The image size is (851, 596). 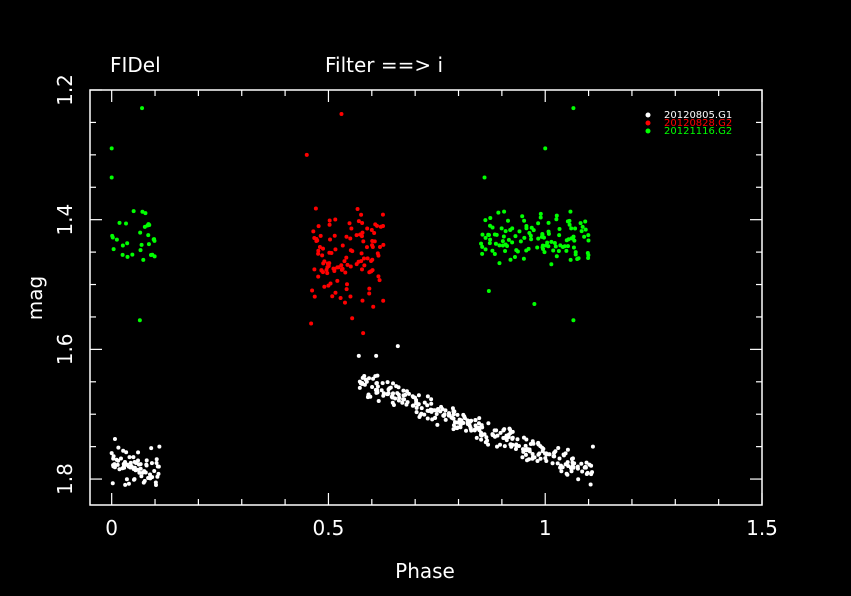 What do you see at coordinates (65, 220) in the screenshot?
I see `y-tick-label: 1.4` at bounding box center [65, 220].